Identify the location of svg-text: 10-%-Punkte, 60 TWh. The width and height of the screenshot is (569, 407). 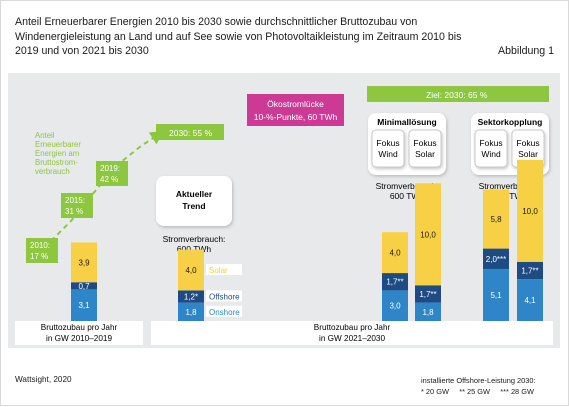
(296, 117).